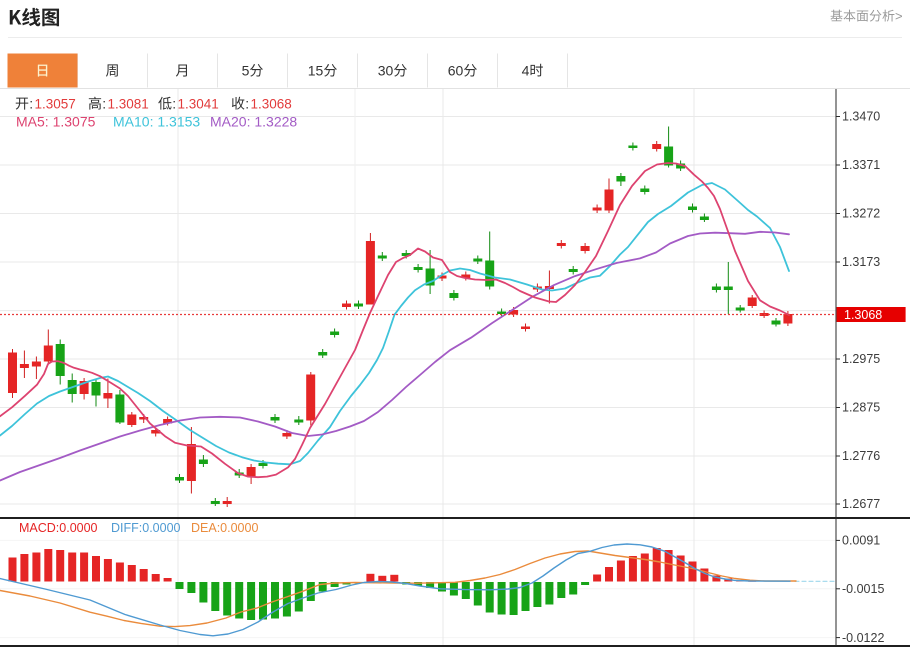  What do you see at coordinates (861, 504) in the screenshot?
I see `svg-text: 1.2677` at bounding box center [861, 504].